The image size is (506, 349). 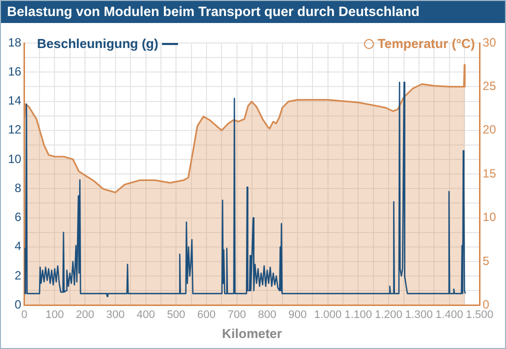 What do you see at coordinates (450, 314) in the screenshot?
I see `x-tick-label: 1.400` at bounding box center [450, 314].